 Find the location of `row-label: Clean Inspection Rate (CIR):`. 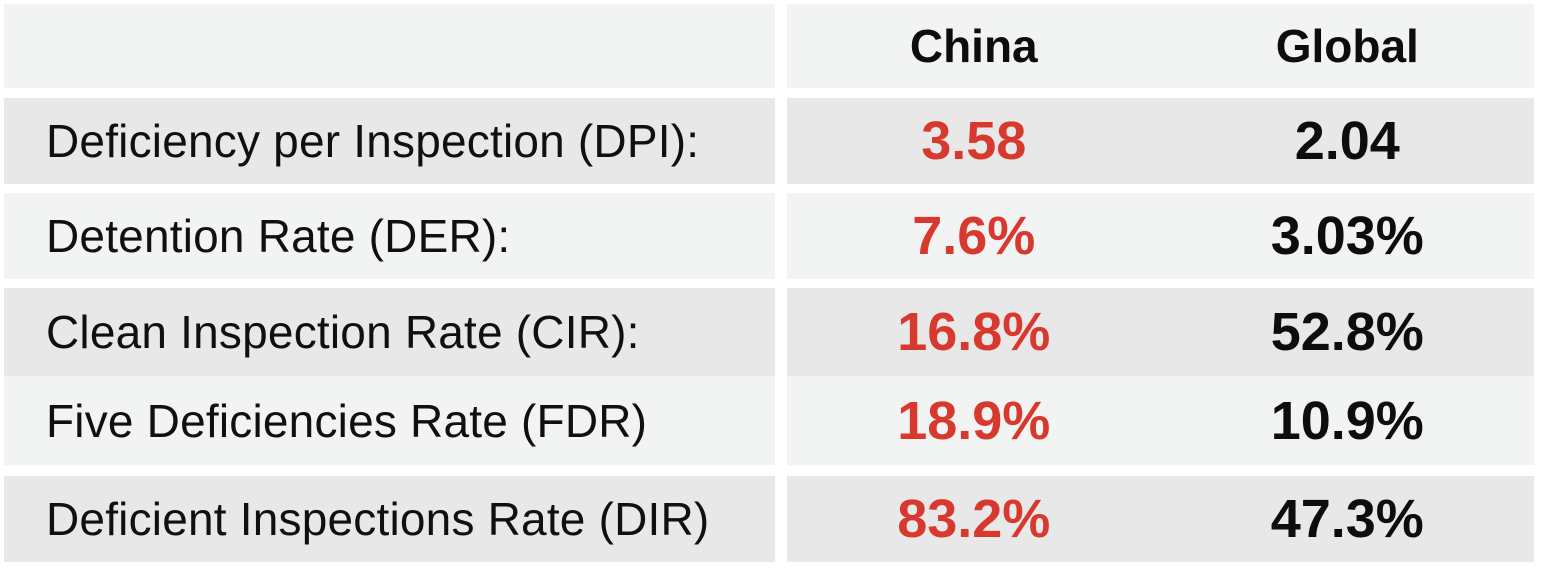

row-label: Clean Inspection Rate (CIR): is located at coordinates (389, 332).